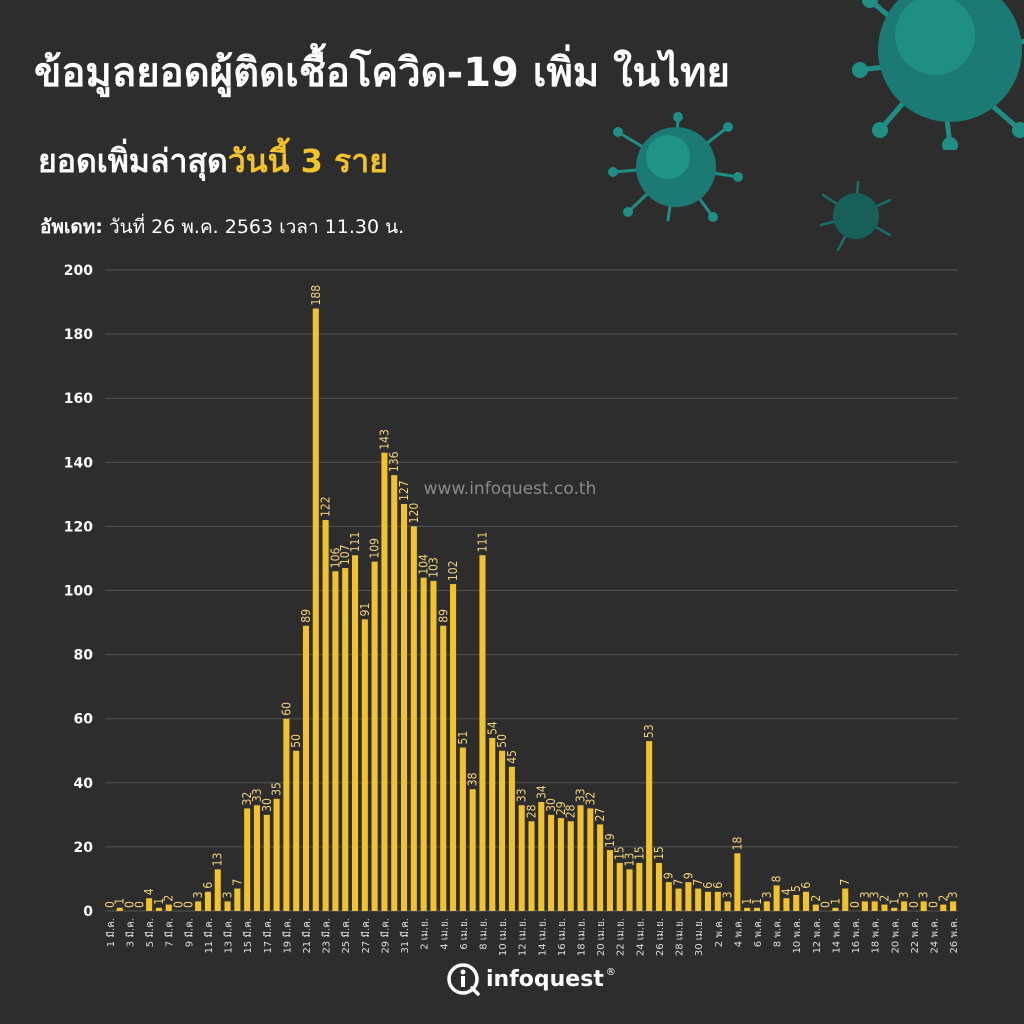  What do you see at coordinates (404, 490) in the screenshot?
I see `bar-value-label: 127` at bounding box center [404, 490].